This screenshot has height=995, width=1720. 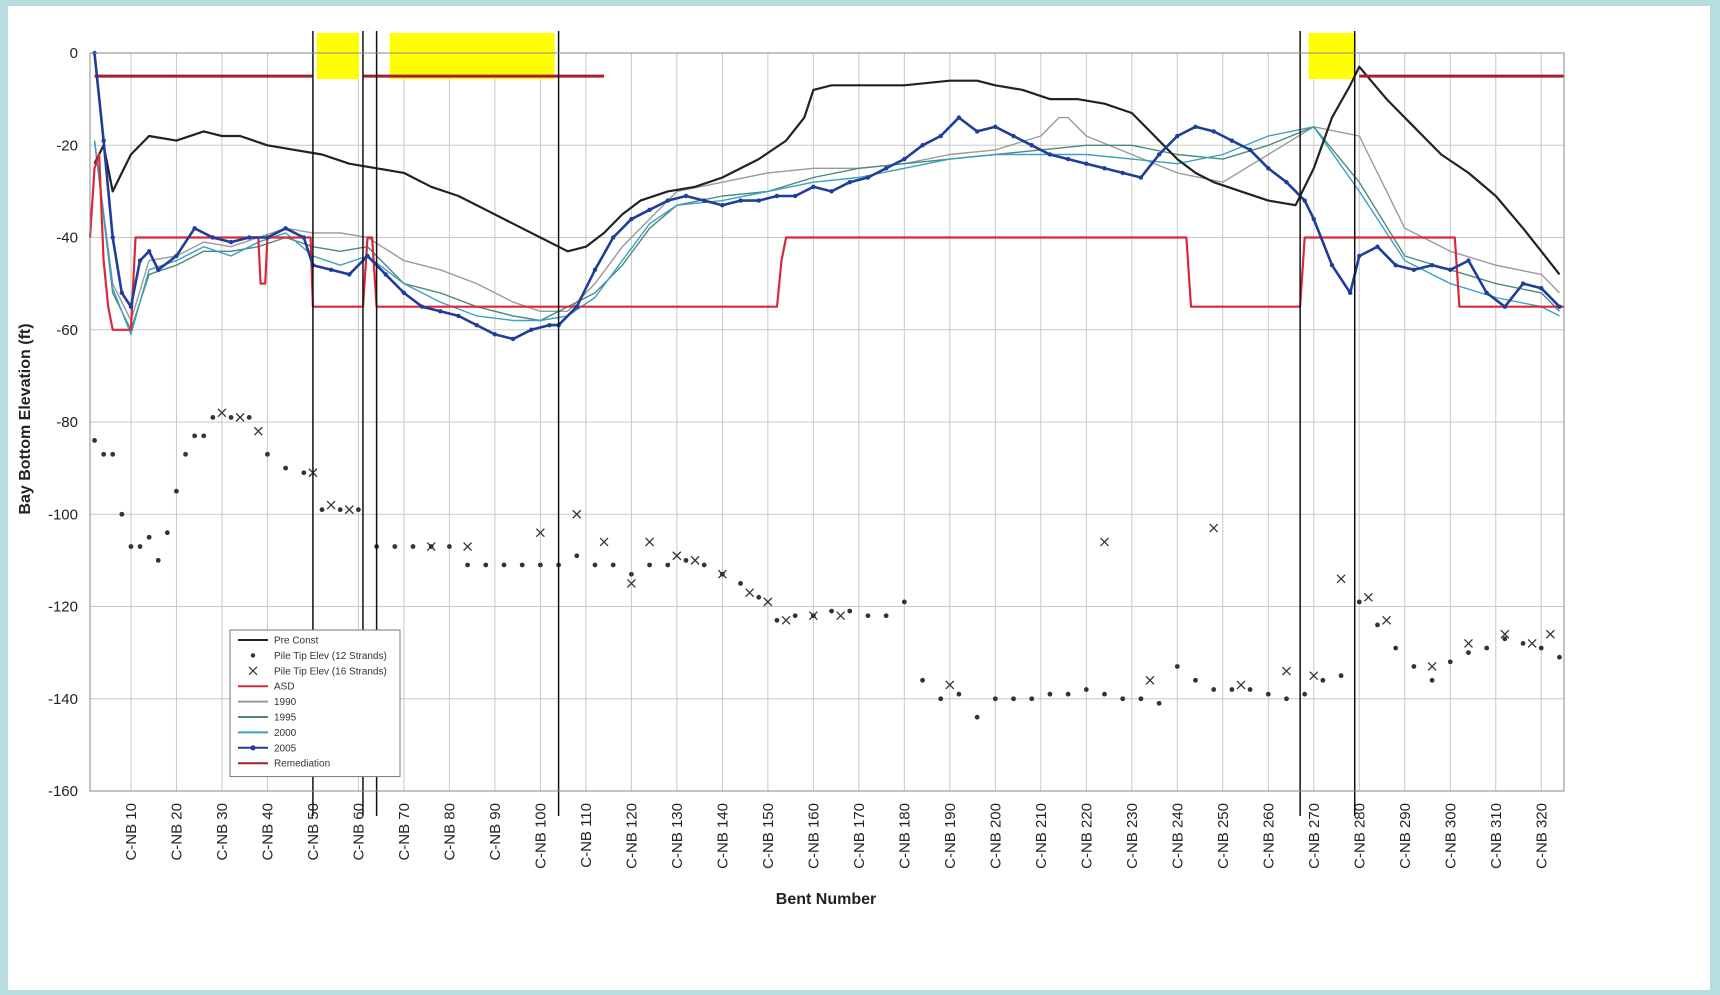 I want to click on x-tick-label: C-NB 60, so click(x=358, y=832).